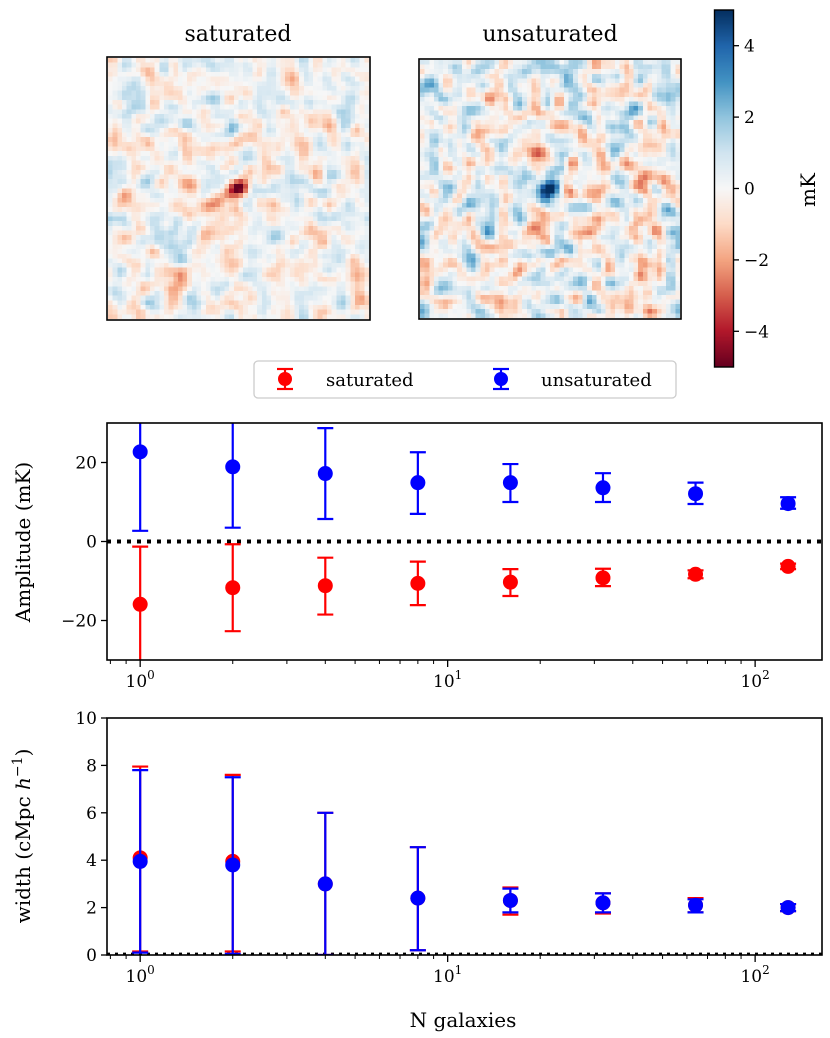 This screenshot has height=1038, width=830. I want to click on width-xtick-label: 10¹, so click(447, 975).